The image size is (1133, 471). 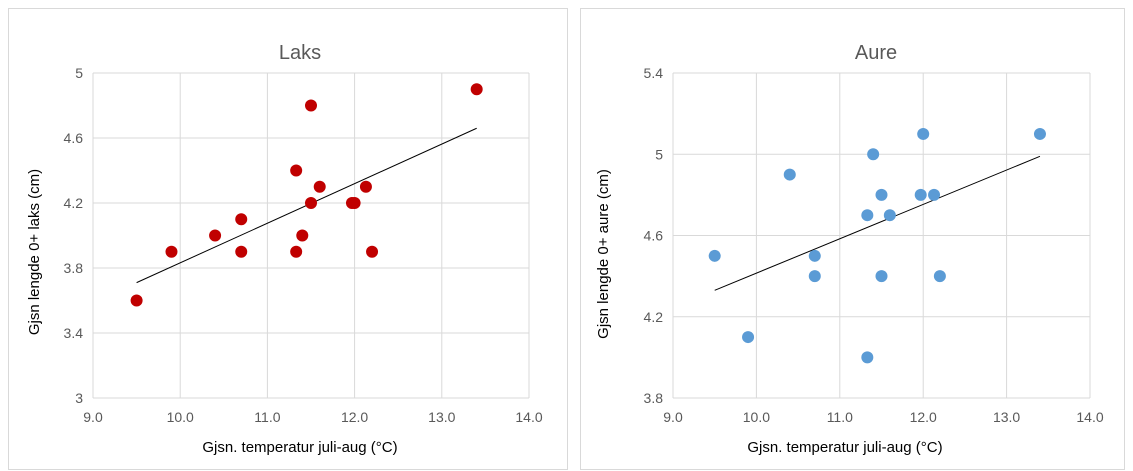 I want to click on chart-title: Aure, so click(x=876, y=53).